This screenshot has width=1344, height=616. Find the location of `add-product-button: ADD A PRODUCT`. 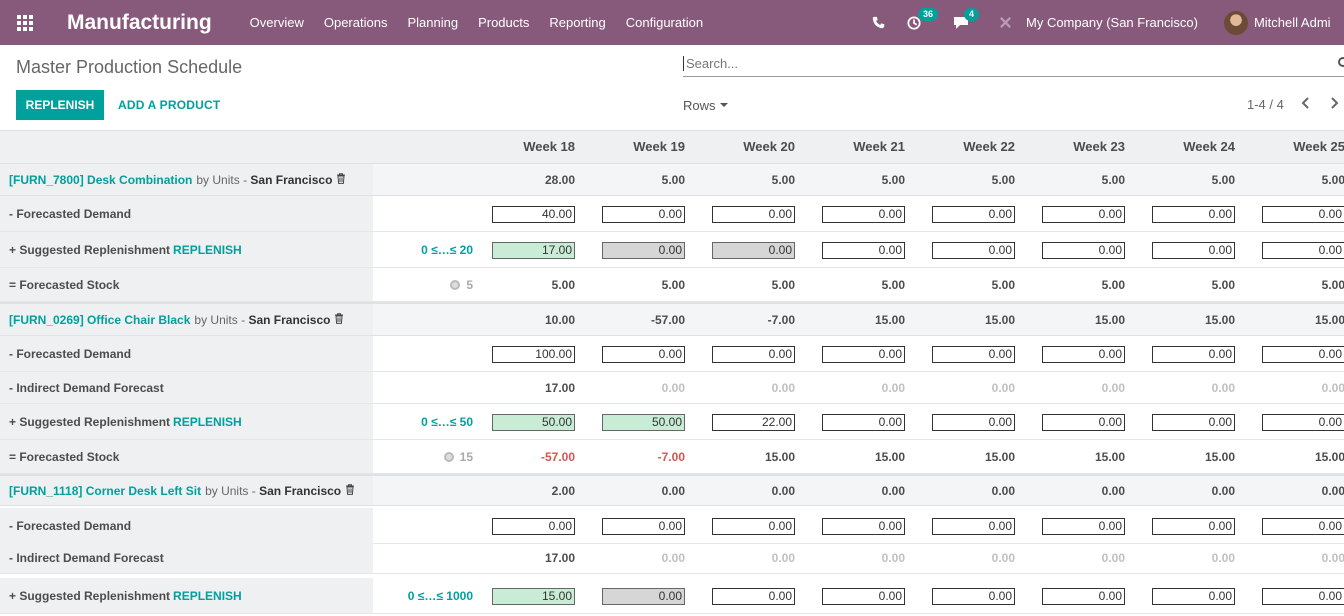

add-product-button: ADD A PRODUCT is located at coordinates (169, 105).